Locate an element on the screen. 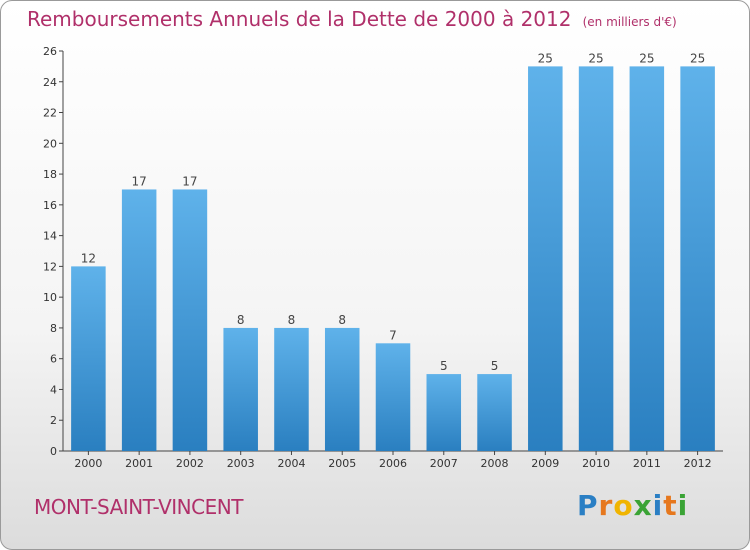 This screenshot has height=550, width=750. y-tick-label: 2 is located at coordinates (53, 420).